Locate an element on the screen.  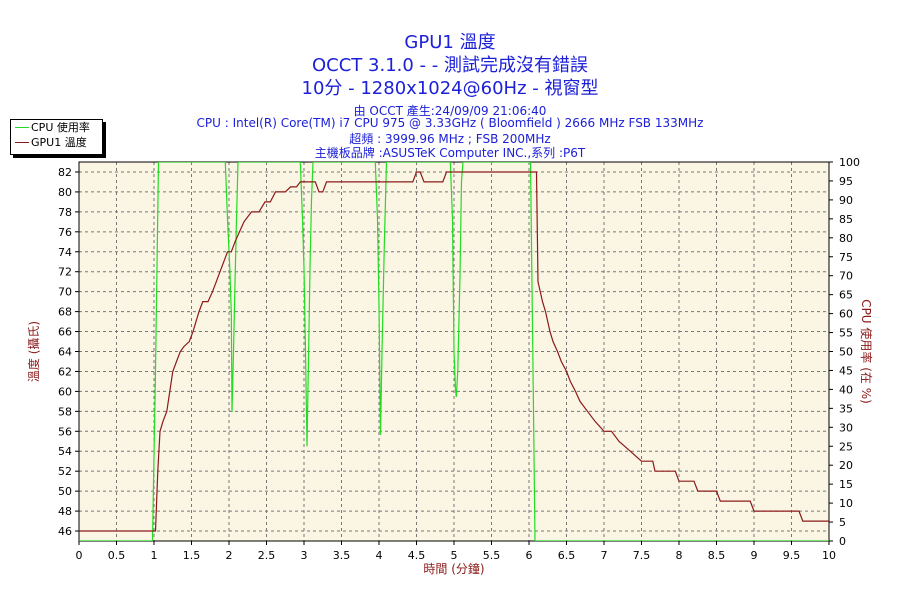
legend-swatch-cpu is located at coordinates (22, 127).